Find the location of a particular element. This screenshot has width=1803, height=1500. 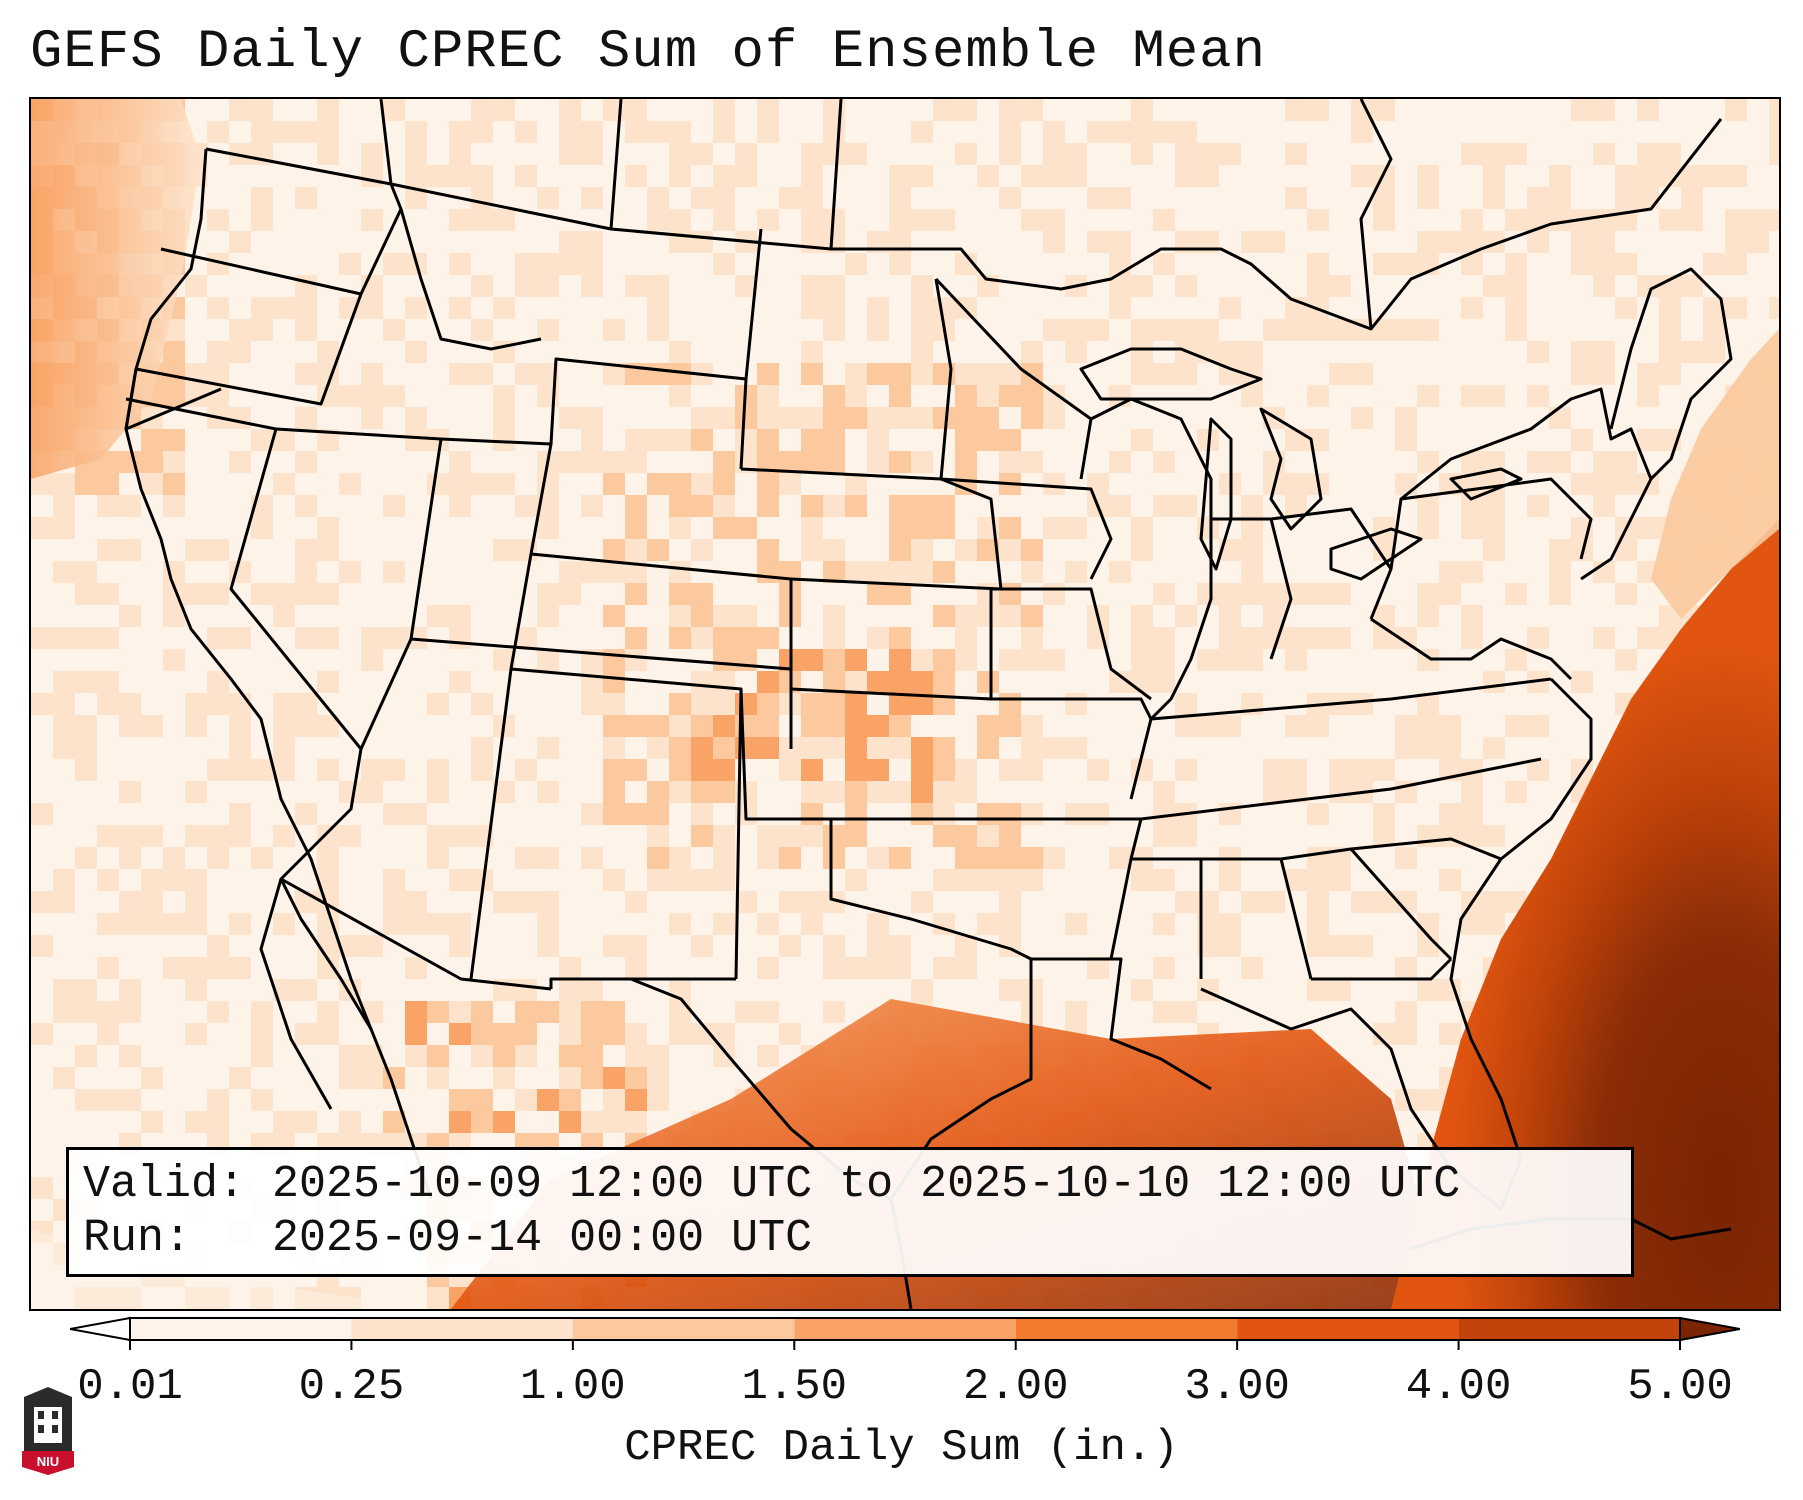

niu-logo-icon: NIU is located at coordinates (48, 1431).